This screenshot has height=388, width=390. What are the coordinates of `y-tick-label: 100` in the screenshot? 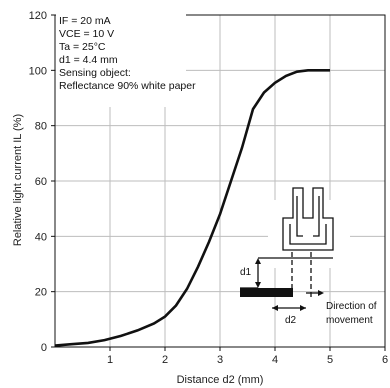 It's located at (38, 71).